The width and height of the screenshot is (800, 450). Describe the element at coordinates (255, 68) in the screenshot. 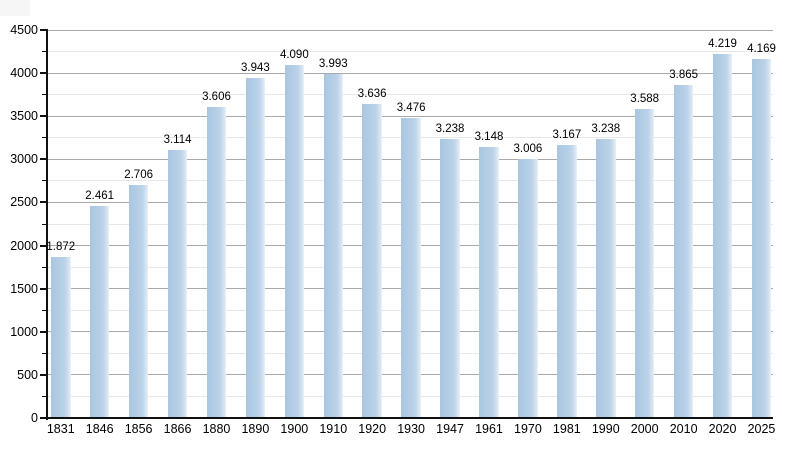

I see `bar-value-label: 3.943` at that location.